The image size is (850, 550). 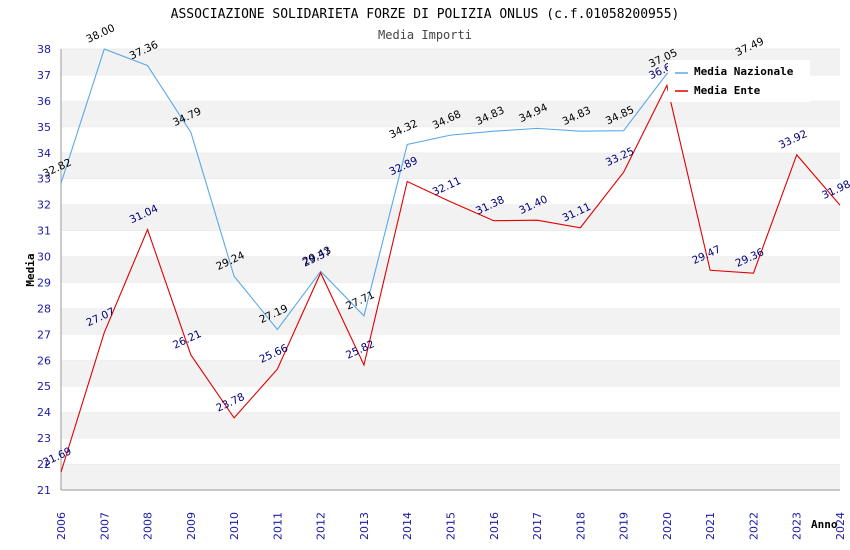 I want to click on y-tick-label: 26, so click(x=44, y=360).